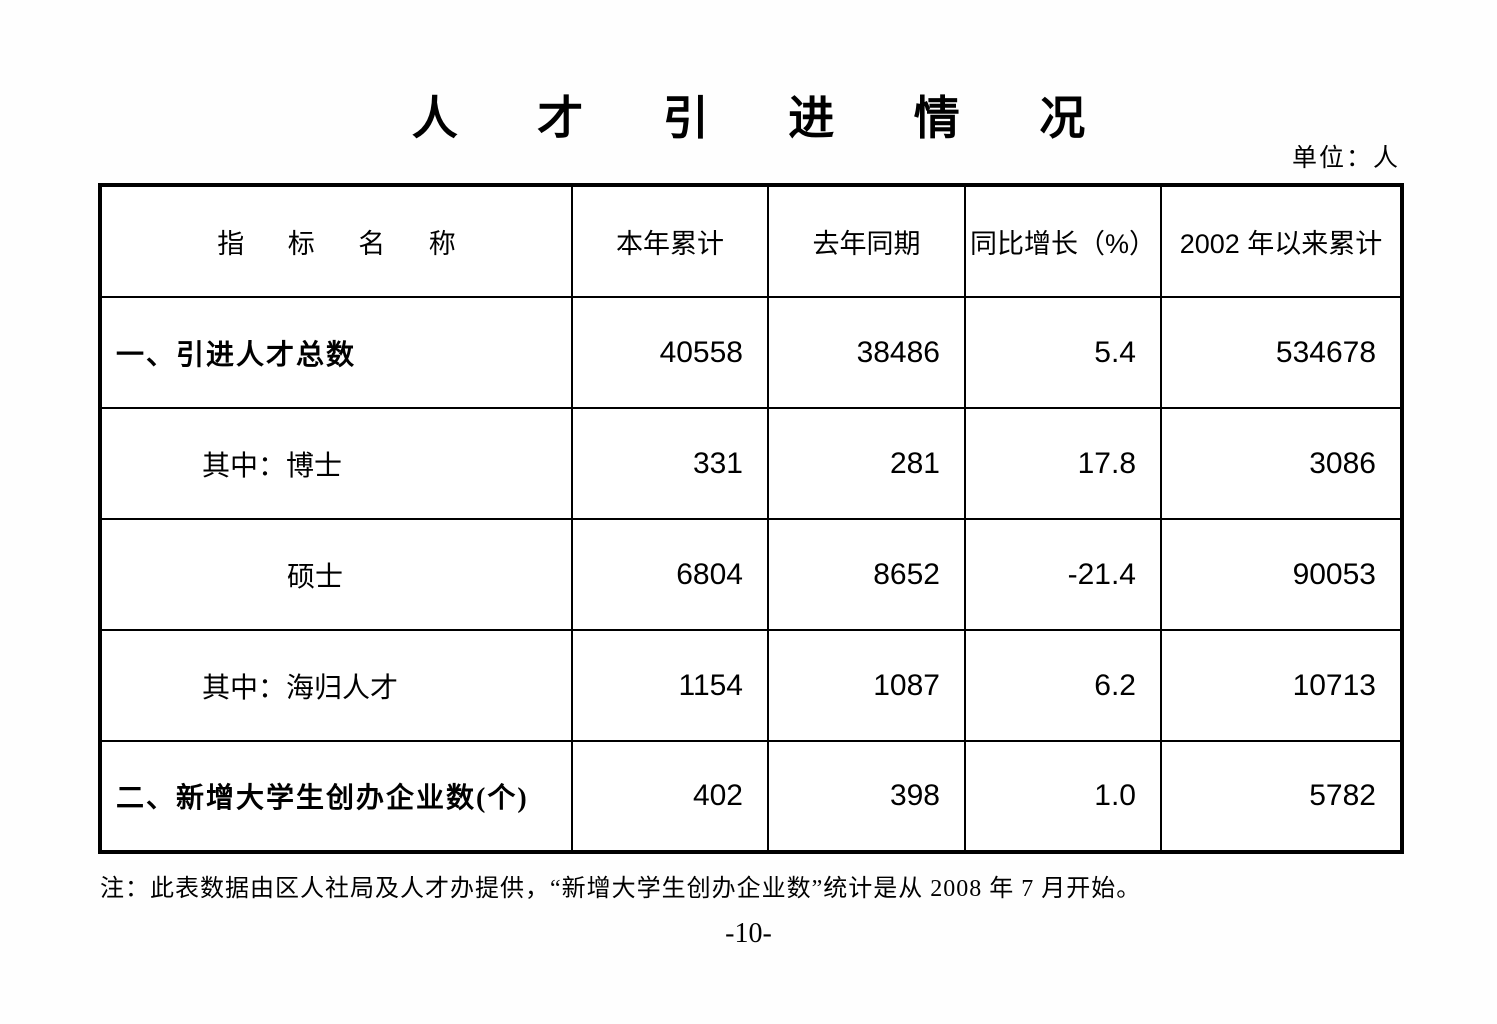 Image resolution: width=1497 pixels, height=1024 pixels. Describe the element at coordinates (1281, 463) in the screenshot. I see `cell-value: 3086` at that location.